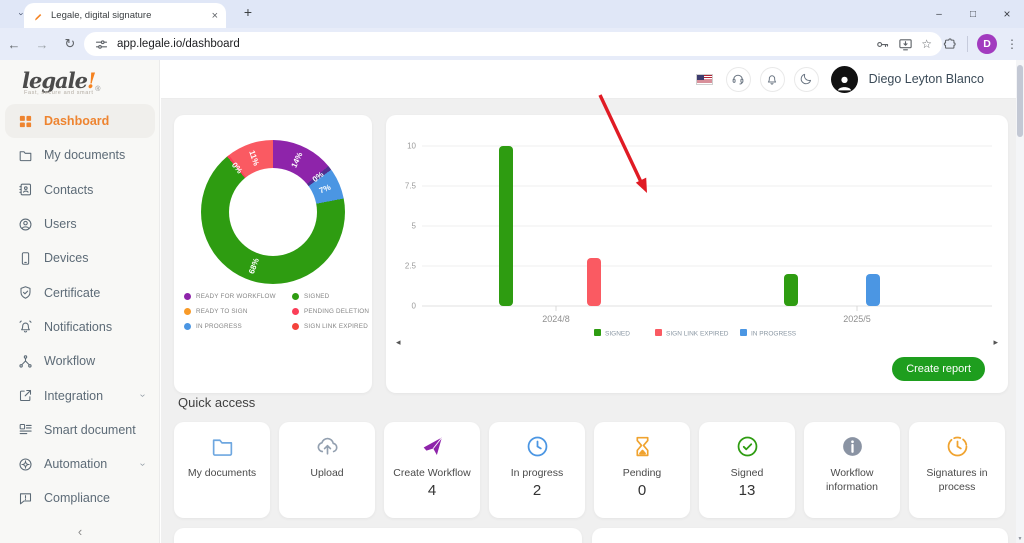 This screenshot has width=1024, height=543. What do you see at coordinates (25, 395) in the screenshot?
I see `integration-icon` at bounding box center [25, 395].